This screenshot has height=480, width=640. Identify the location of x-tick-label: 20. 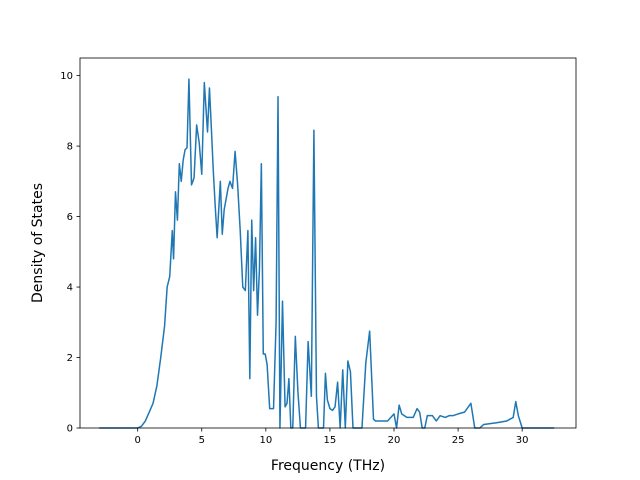
(394, 440).